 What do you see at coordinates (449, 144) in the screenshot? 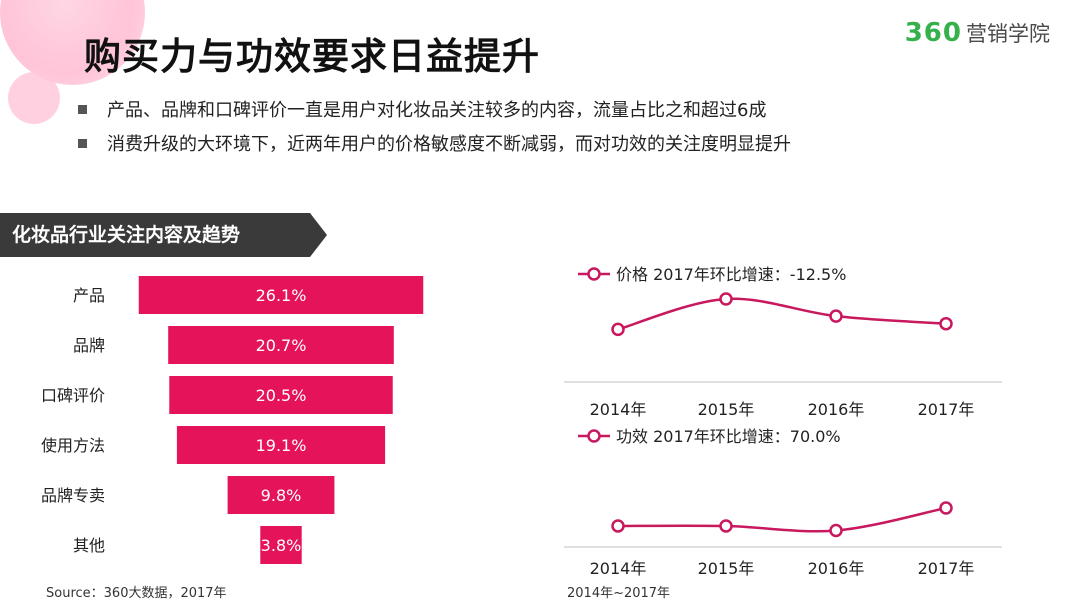
I see `bullet-text: 消费升级的大环境下，近两年用户的价格敏感度不断减弱，而对功效的关注度明显提升` at bounding box center [449, 144].